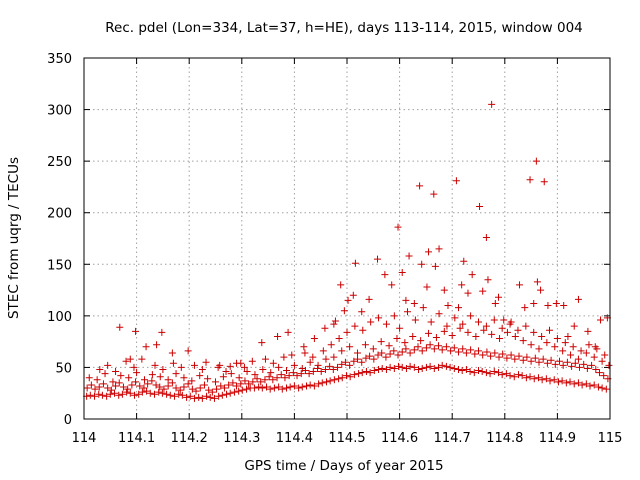 The image size is (640, 480). Describe the element at coordinates (343, 466) in the screenshot. I see `x-axis-title: GPS time / Days of year 2015` at that location.